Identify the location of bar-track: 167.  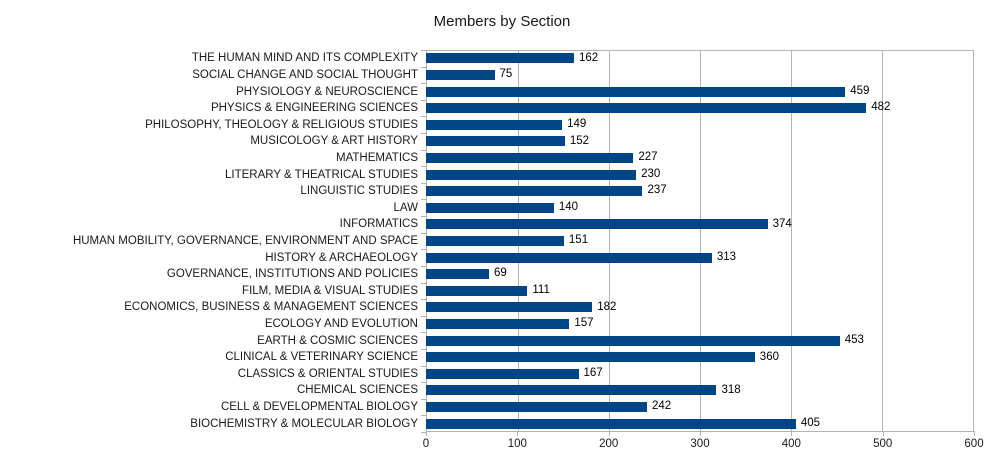
(700, 374).